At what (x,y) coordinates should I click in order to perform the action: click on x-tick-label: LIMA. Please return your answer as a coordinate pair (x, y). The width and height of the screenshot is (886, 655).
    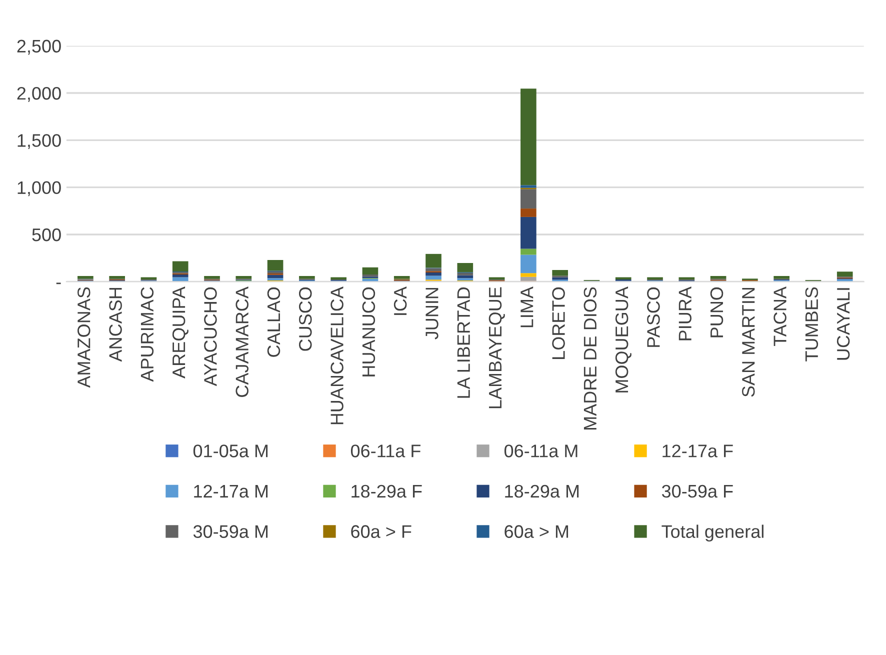
    Looking at the image, I should click on (527, 307).